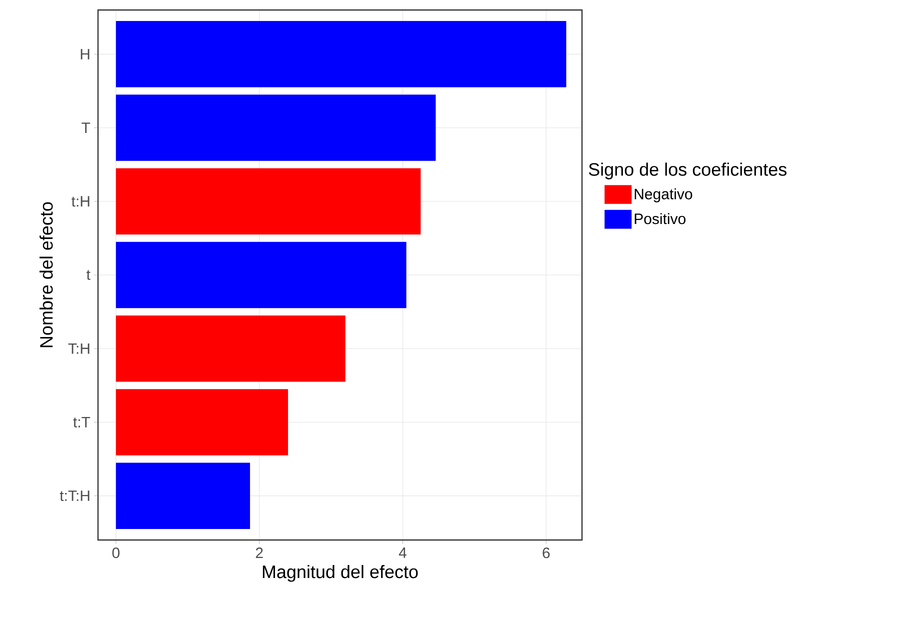  I want to click on x-tick-label: 2, so click(259, 553).